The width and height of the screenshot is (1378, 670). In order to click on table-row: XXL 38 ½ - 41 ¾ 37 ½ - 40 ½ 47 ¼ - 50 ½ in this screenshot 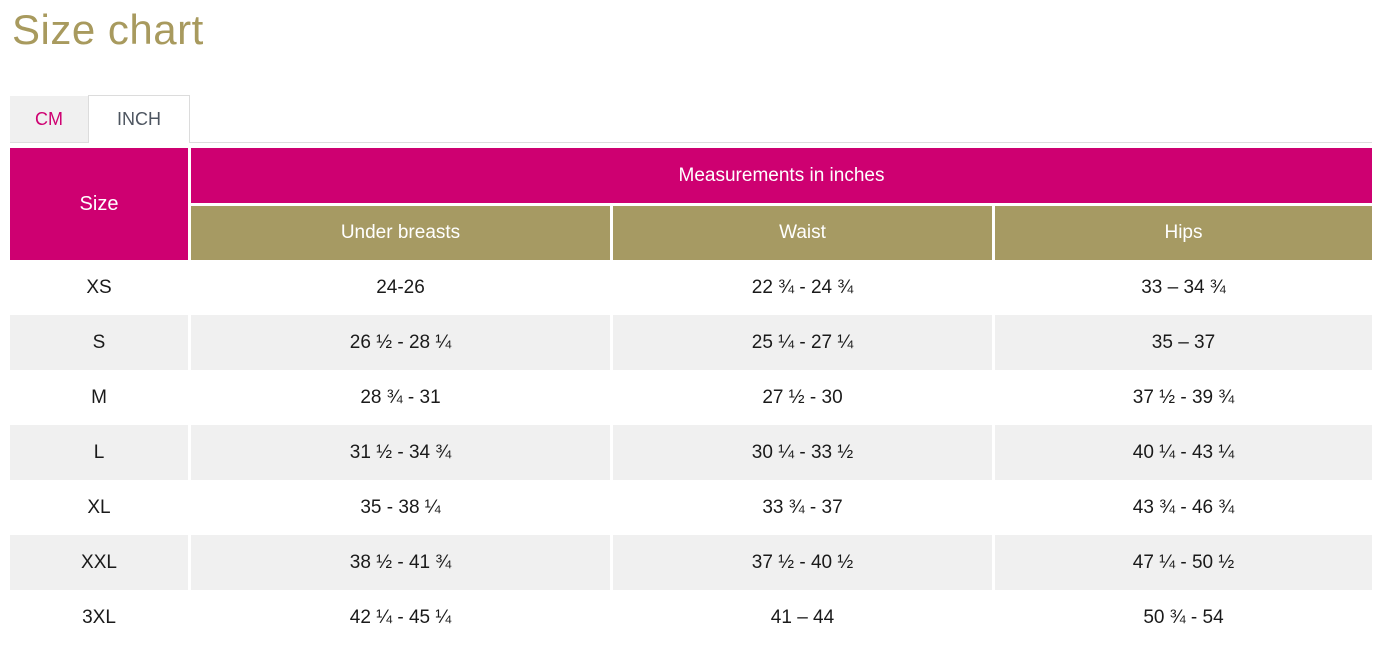, I will do `click(691, 562)`.